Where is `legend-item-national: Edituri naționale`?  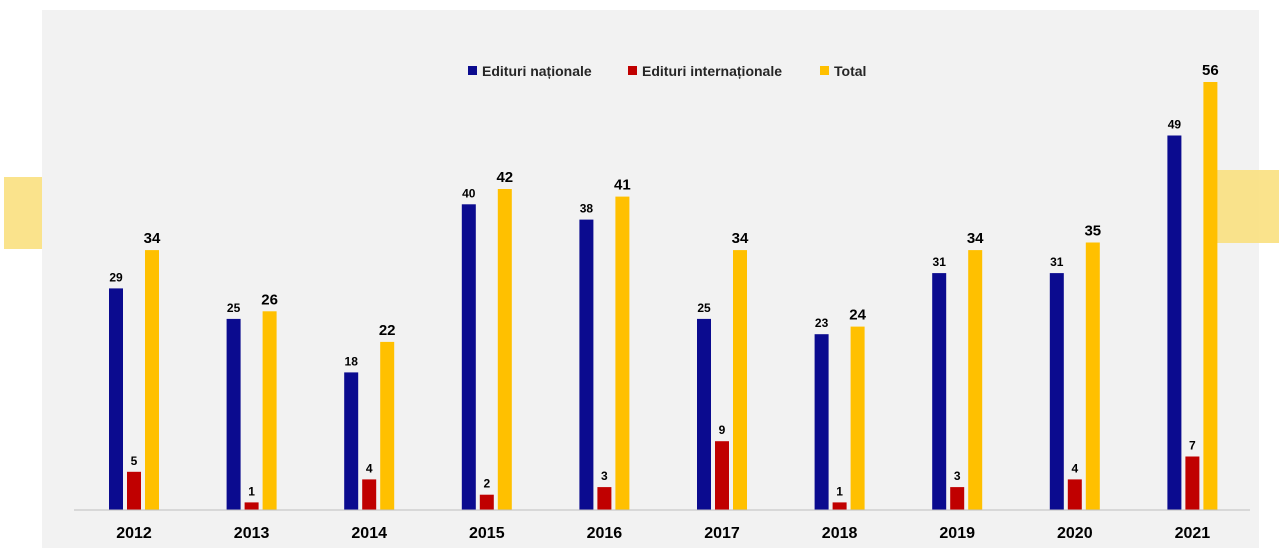 legend-item-national: Edituri naționale is located at coordinates (530, 71).